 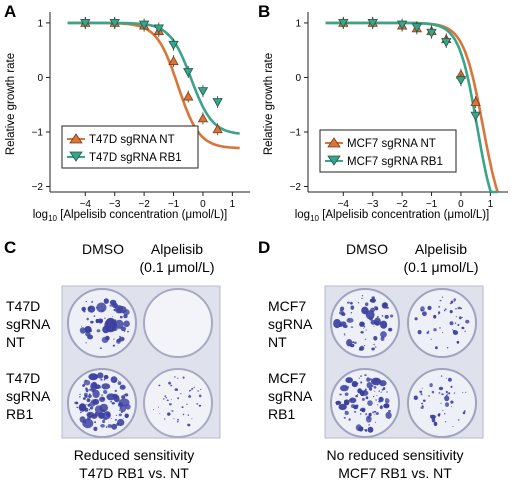 What do you see at coordinates (475, 116) in the screenshot?
I see `data-point-b-rb1` at bounding box center [475, 116].